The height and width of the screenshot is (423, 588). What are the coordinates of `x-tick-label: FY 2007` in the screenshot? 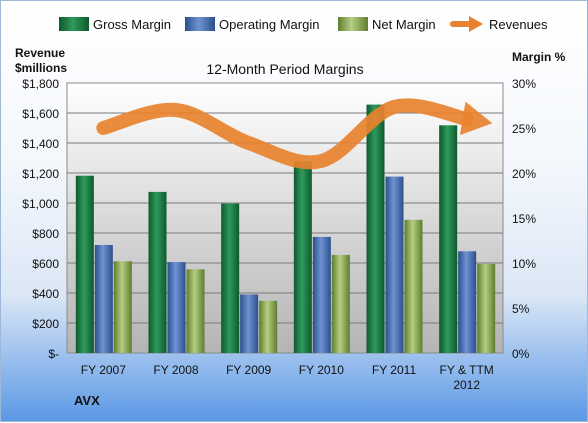 It's located at (103, 370).